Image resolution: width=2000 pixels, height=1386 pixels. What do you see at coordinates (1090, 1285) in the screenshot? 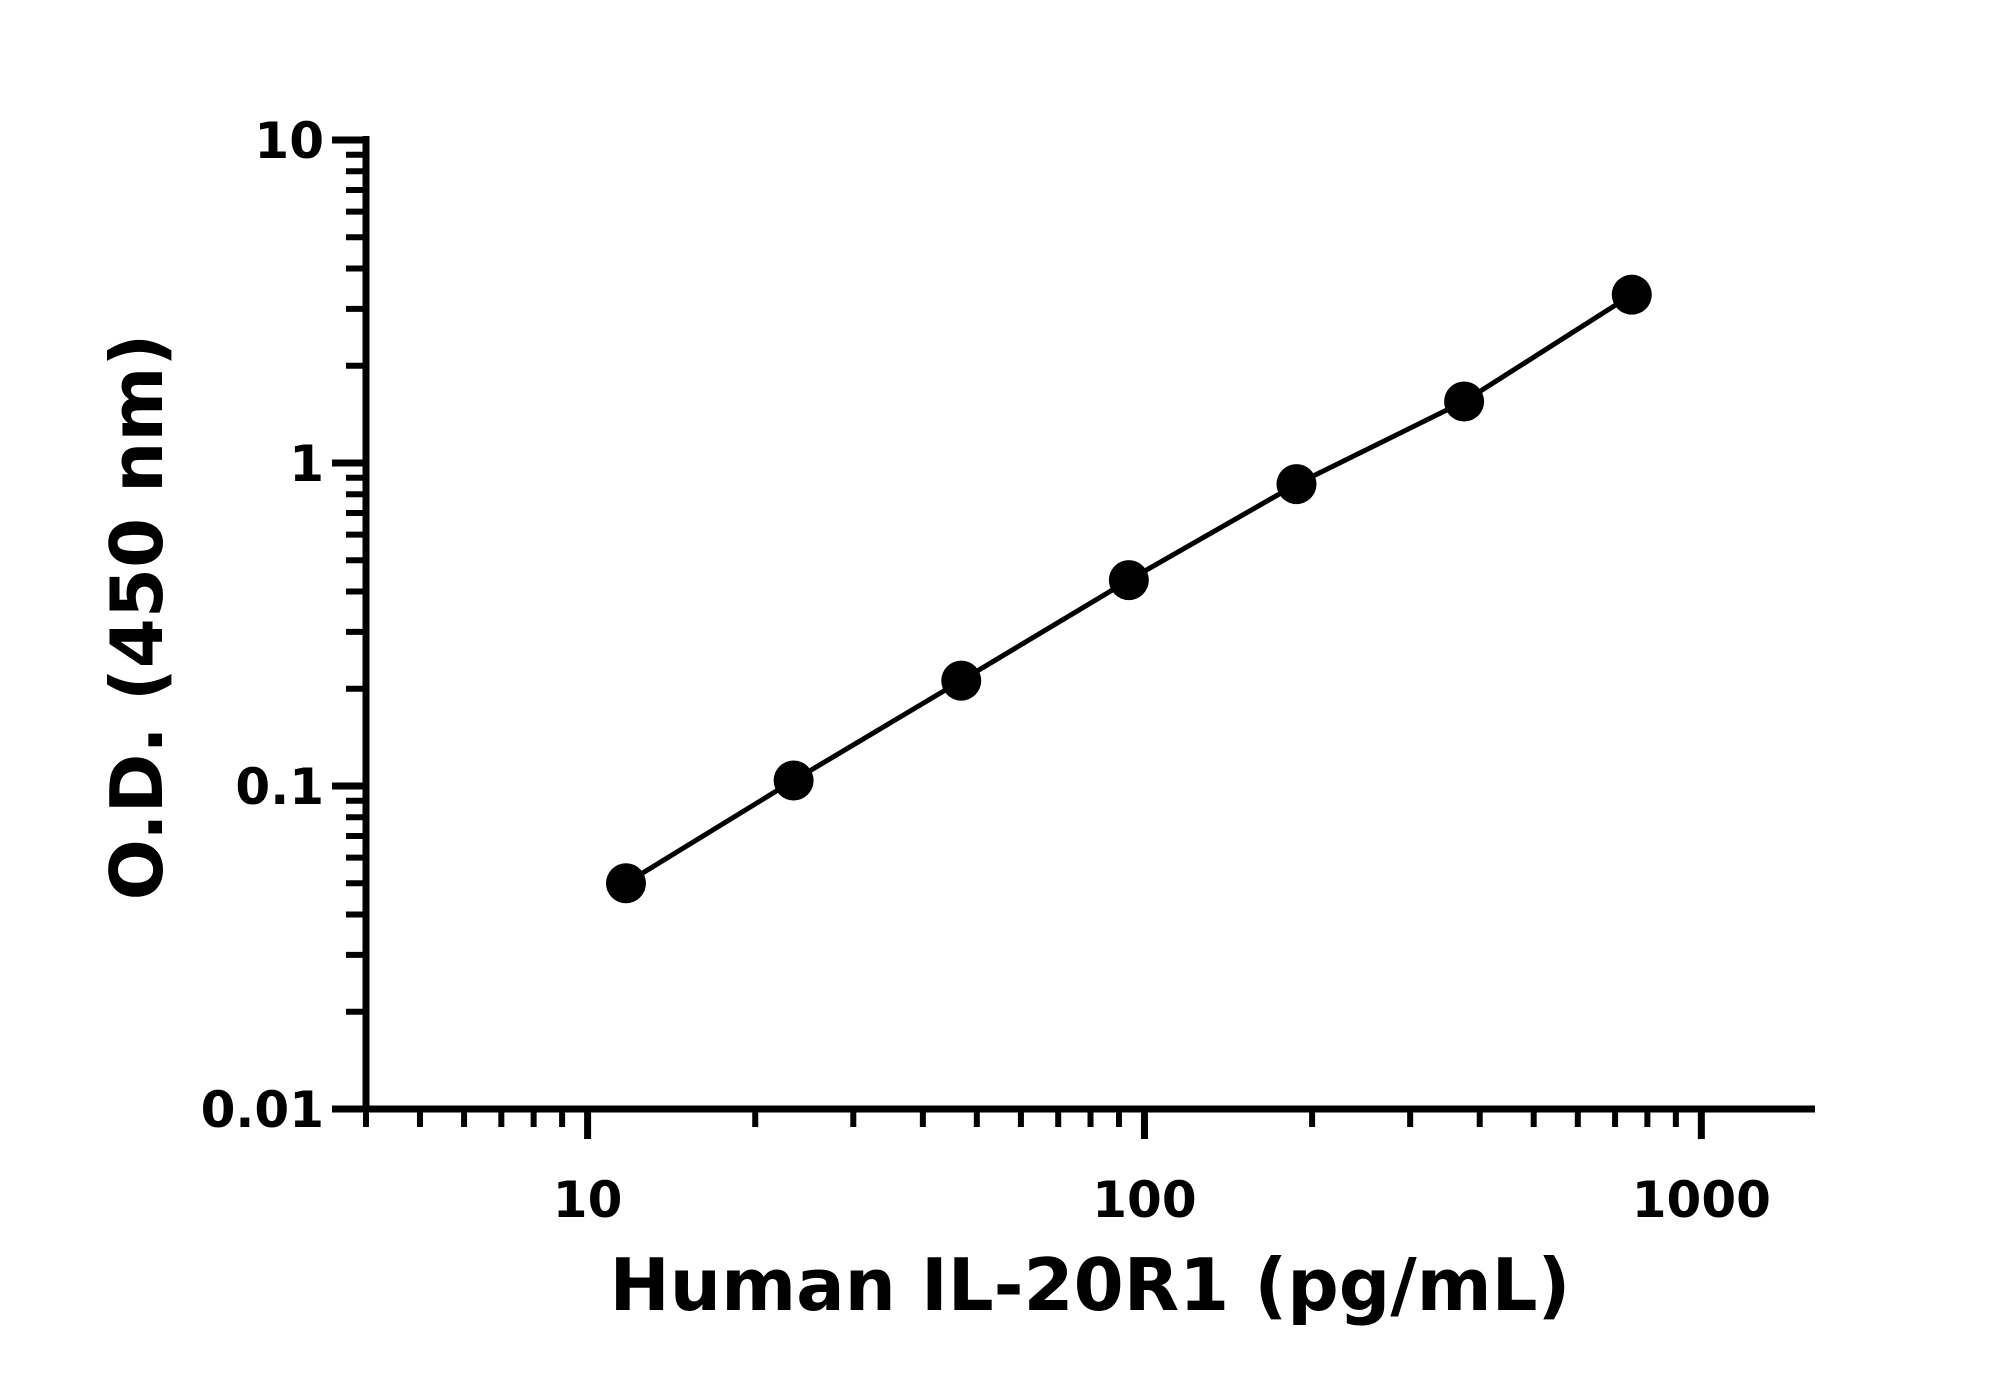
I see `x-axis-title: Human IL-20R1 (pg/mL)` at bounding box center [1090, 1285].